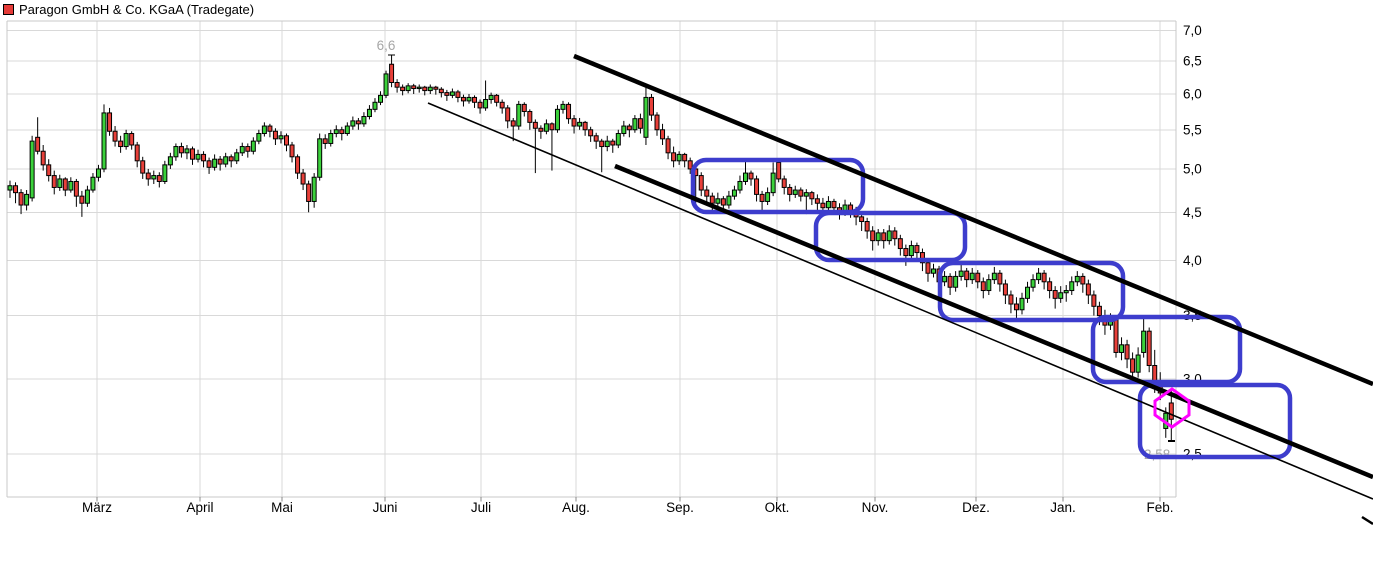 Image resolution: width=1373 pixels, height=561 pixels. Describe the element at coordinates (282, 507) in the screenshot. I see `x-axis-label: Mai` at that location.